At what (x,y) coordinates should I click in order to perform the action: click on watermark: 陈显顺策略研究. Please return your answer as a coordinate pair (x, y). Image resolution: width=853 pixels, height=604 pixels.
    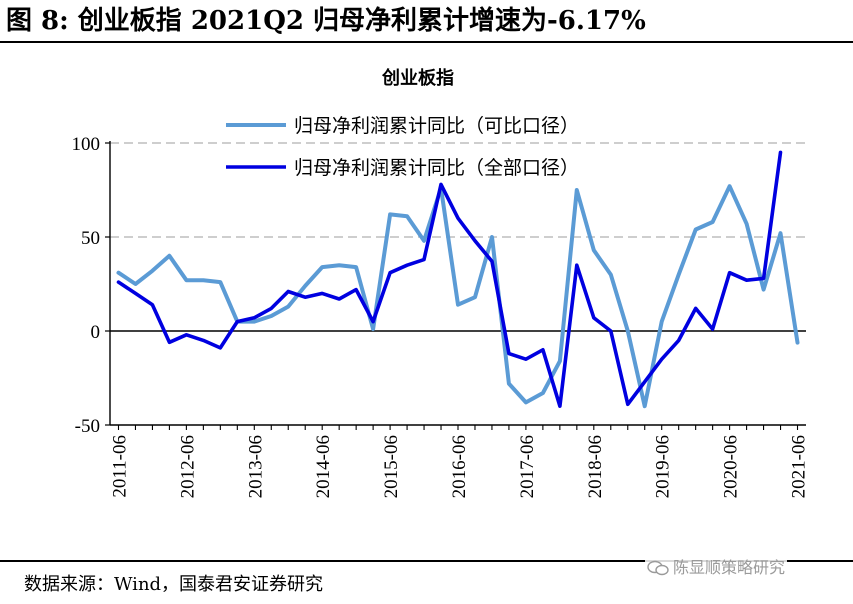
    Looking at the image, I should click on (716, 566).